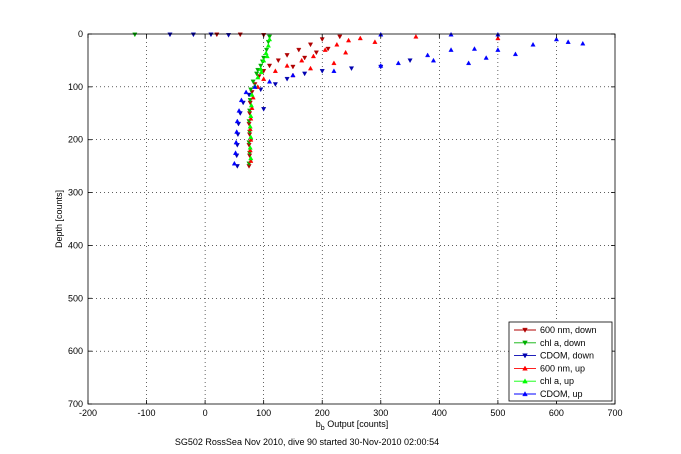 This screenshot has width=681, height=454. Describe the element at coordinates (556, 413) in the screenshot. I see `x-tick-label: 600` at that location.